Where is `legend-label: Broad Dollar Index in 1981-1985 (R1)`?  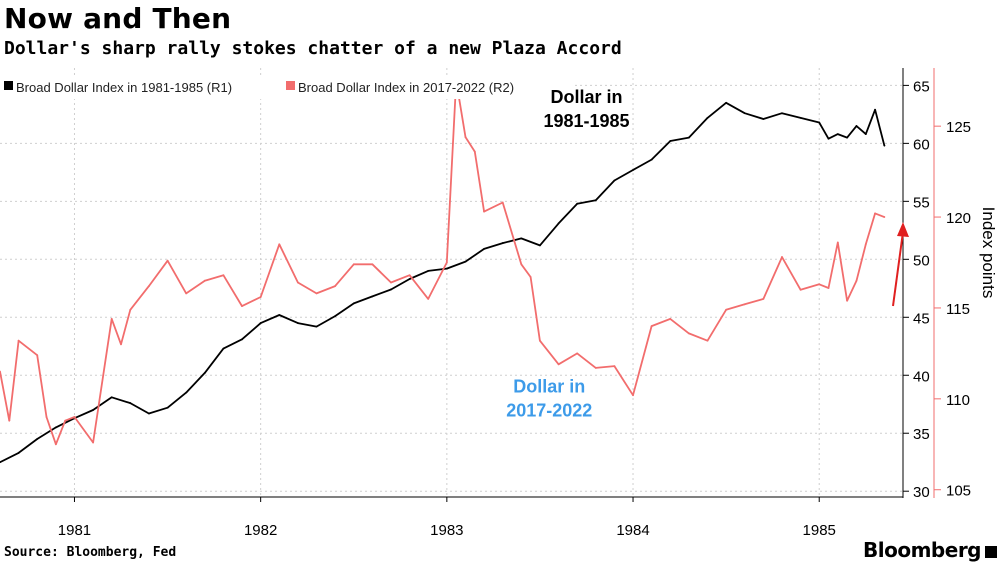
legend-label: Broad Dollar Index in 1981-1985 (R1) is located at coordinates (124, 87).